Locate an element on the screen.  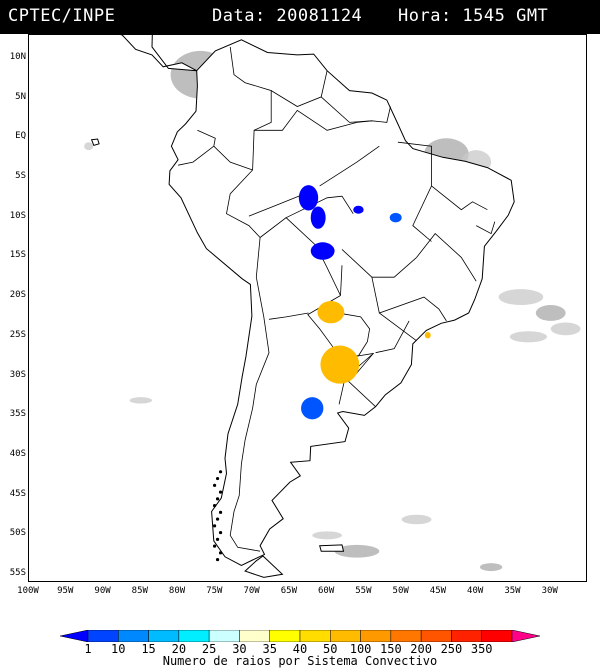
map-header: CPTEC/INPE Data: 20081124 Hora: 1545 GMT is located at coordinates (300, 17).